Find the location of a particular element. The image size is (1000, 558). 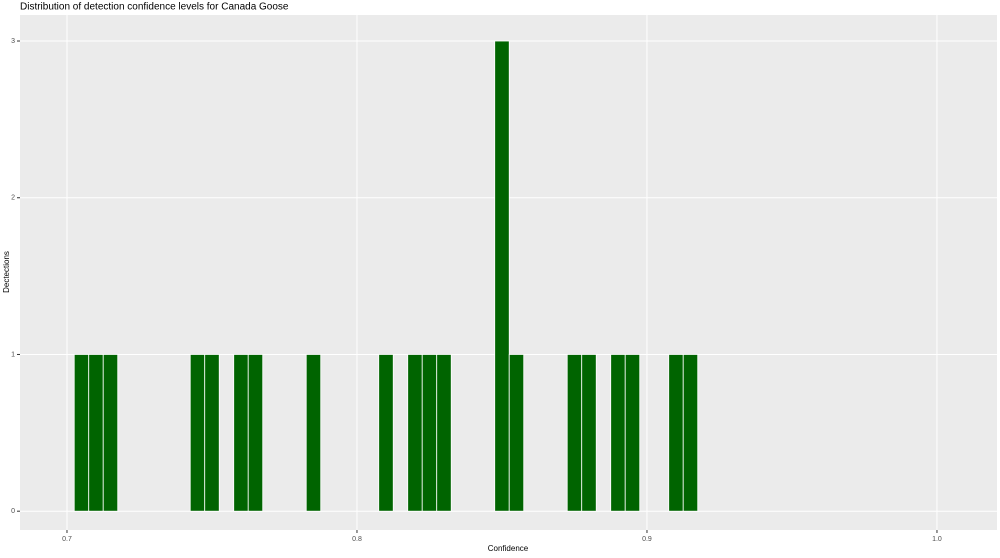

x-tick-label: 0.7 is located at coordinates (67, 539).